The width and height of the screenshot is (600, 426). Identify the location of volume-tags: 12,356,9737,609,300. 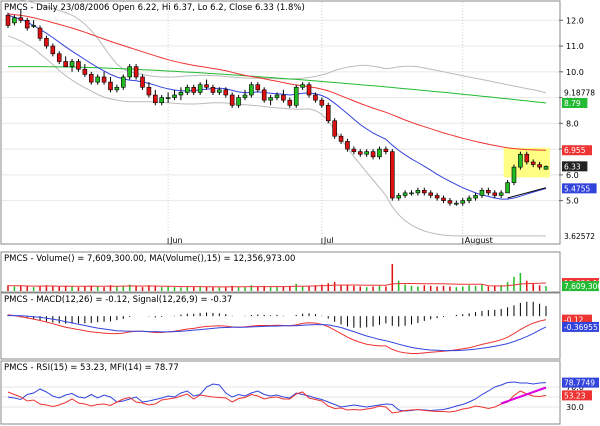
(581, 285).